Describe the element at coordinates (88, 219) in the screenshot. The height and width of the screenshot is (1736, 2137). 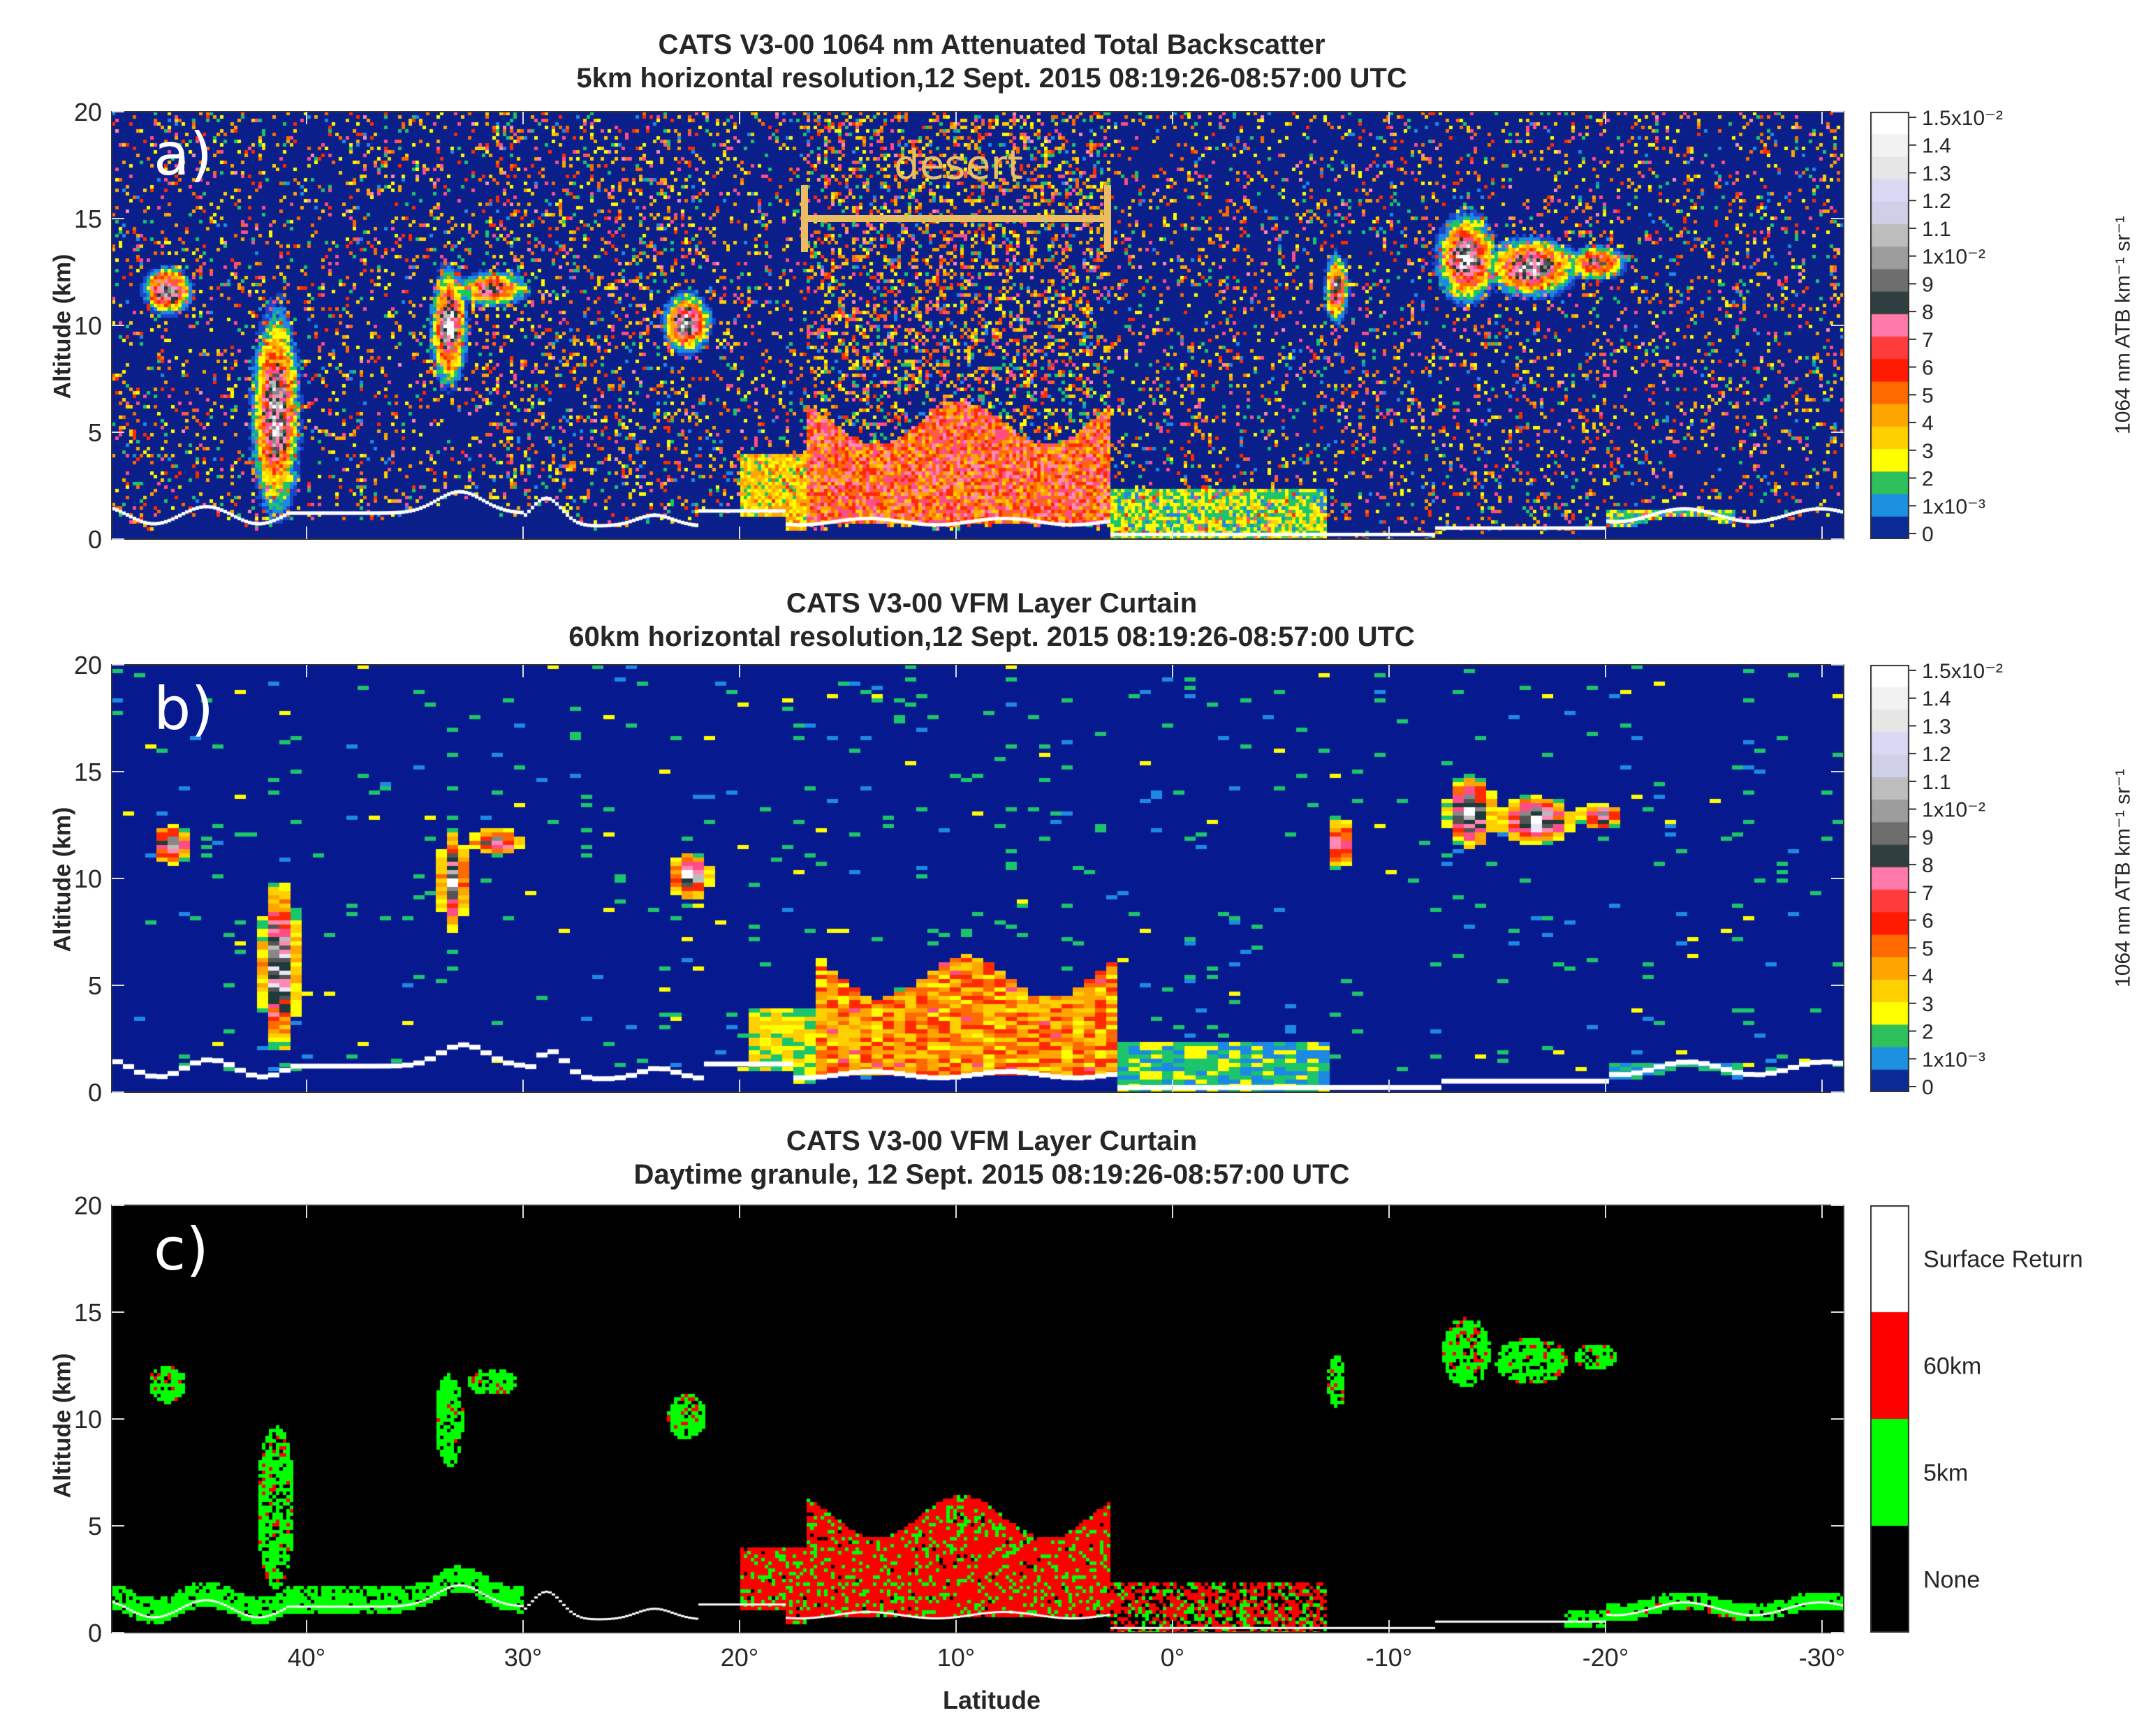
I see `panel-a-ytick-label: 15` at that location.